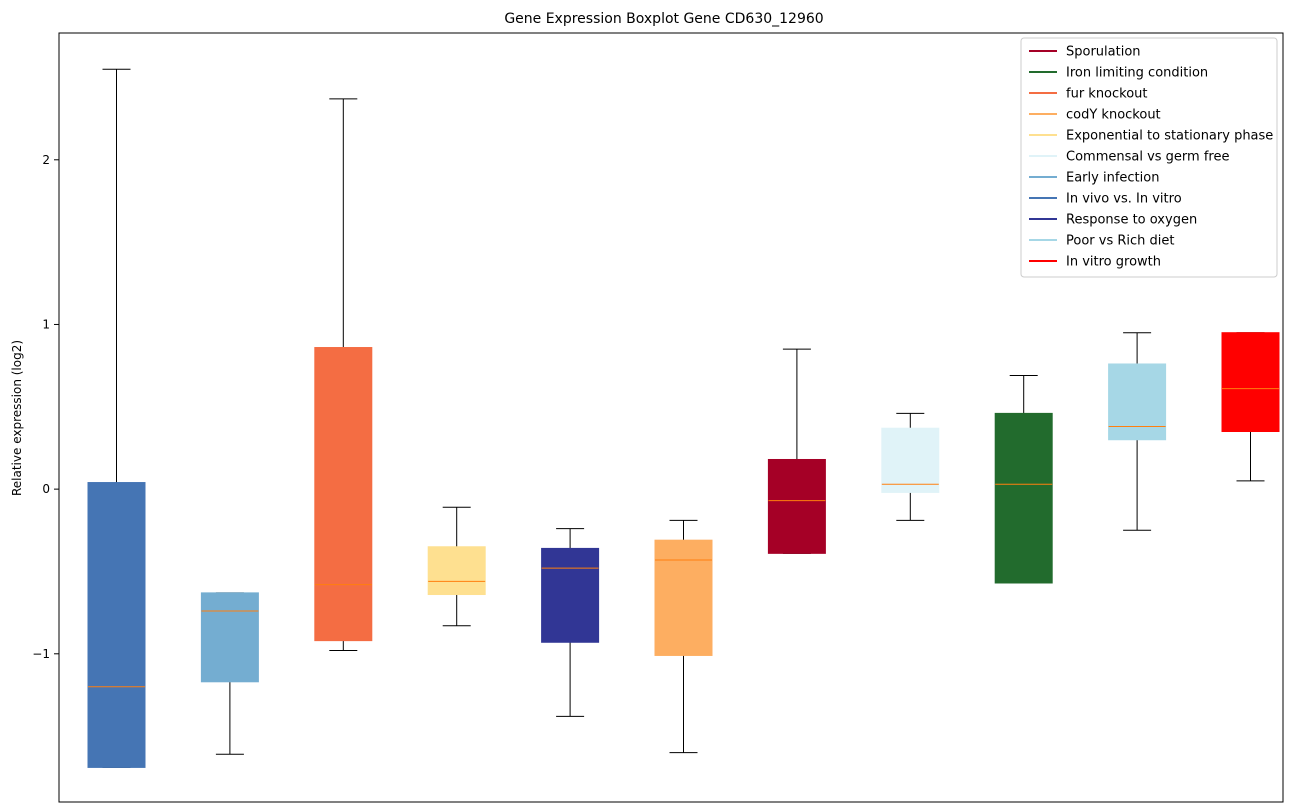 The width and height of the screenshot is (1309, 812). I want to click on legend-label: Poor vs Rich diet, so click(1120, 241).